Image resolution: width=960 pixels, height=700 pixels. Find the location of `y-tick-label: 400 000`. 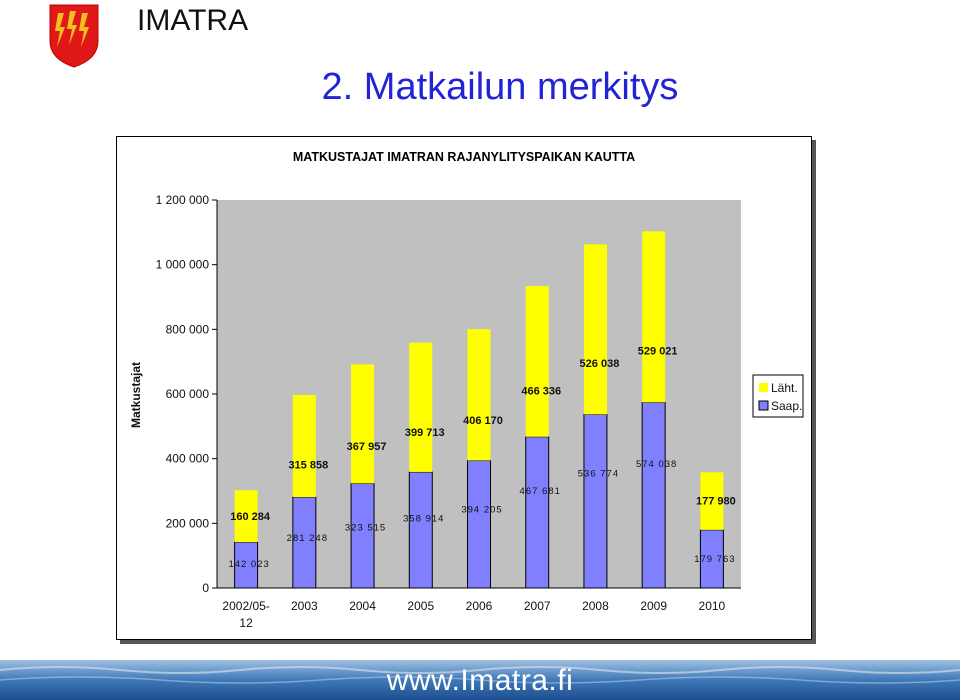

y-tick-label: 400 000 is located at coordinates (188, 459).